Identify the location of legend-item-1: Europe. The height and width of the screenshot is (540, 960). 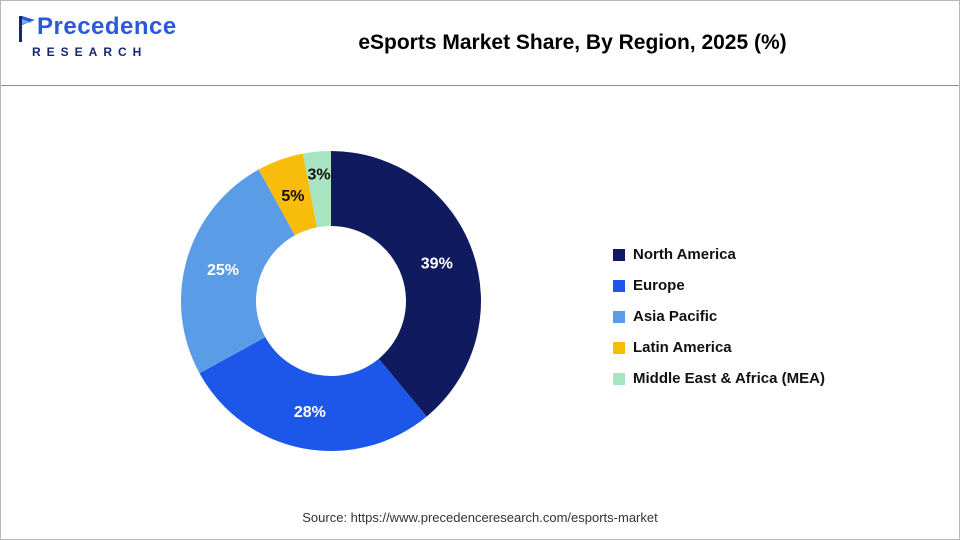
(719, 285).